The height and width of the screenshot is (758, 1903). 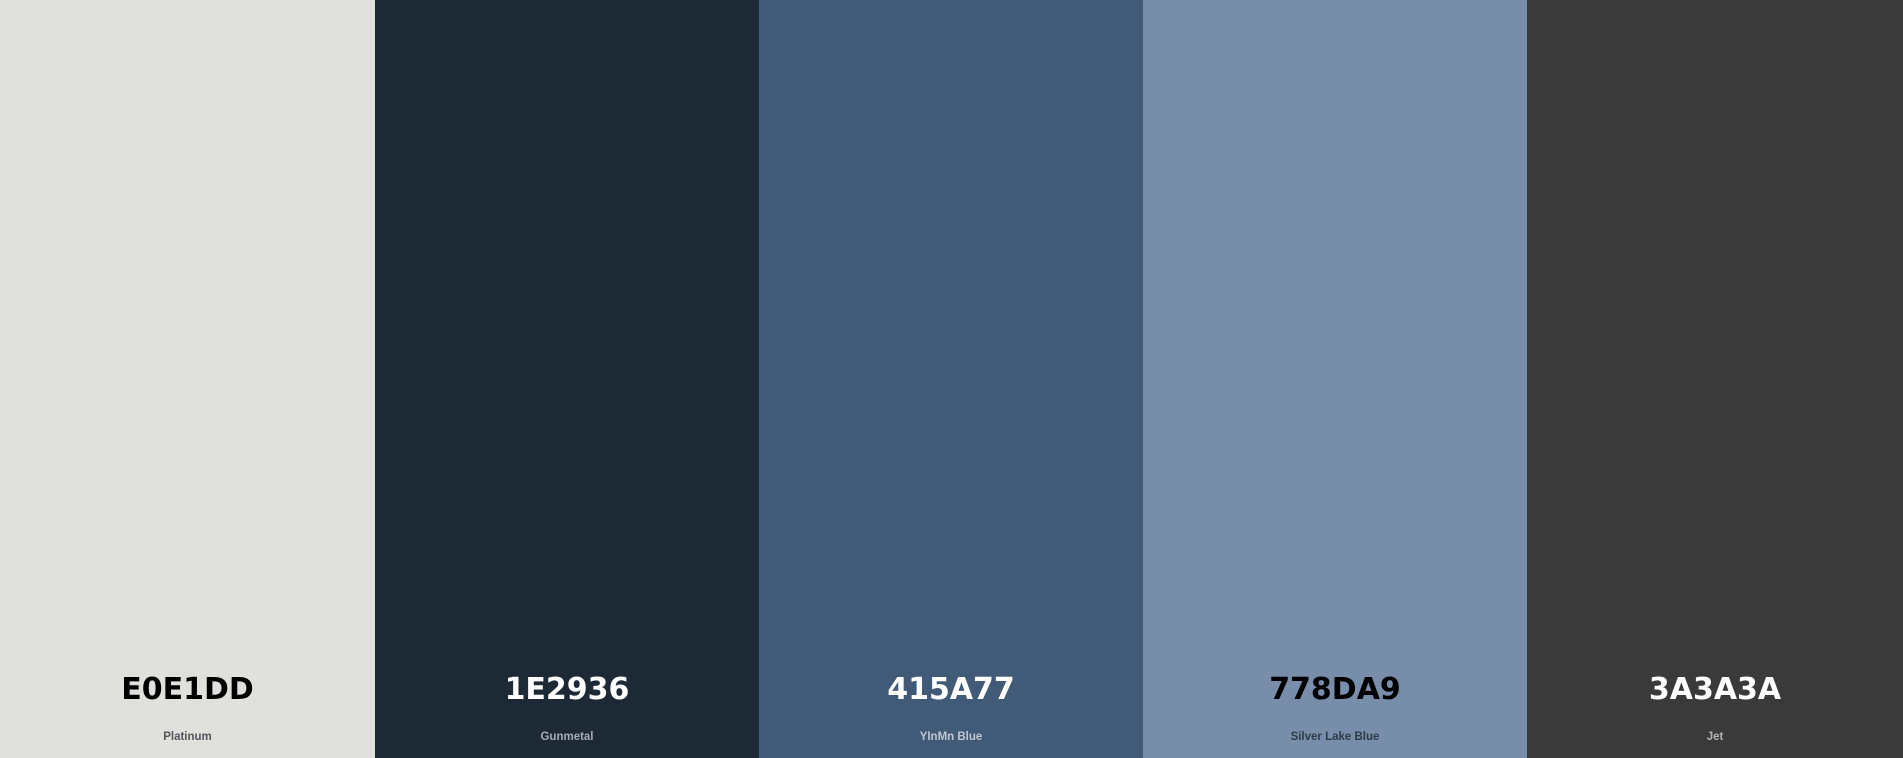 What do you see at coordinates (951, 737) in the screenshot?
I see `swatch-color-name: YInMn Blue` at bounding box center [951, 737].